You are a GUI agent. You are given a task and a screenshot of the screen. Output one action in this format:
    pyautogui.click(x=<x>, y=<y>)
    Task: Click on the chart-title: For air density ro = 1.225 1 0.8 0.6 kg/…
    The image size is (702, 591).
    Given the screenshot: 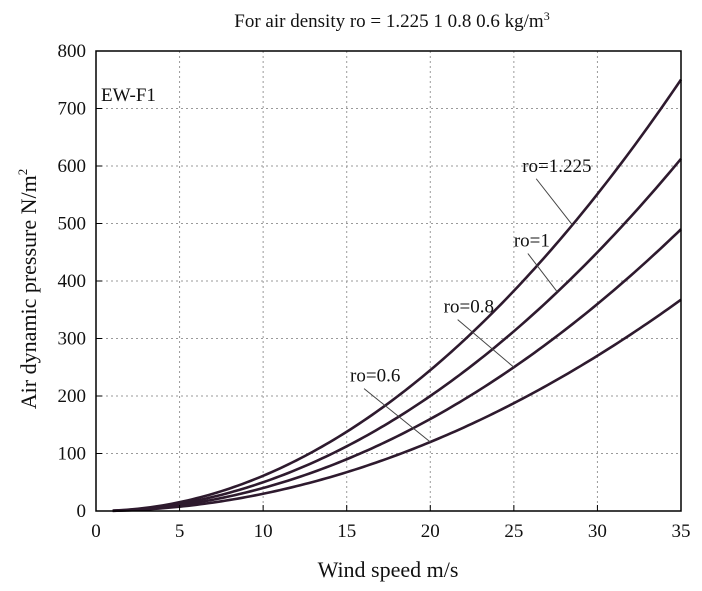 What is the action you would take?
    pyautogui.click(x=391, y=20)
    